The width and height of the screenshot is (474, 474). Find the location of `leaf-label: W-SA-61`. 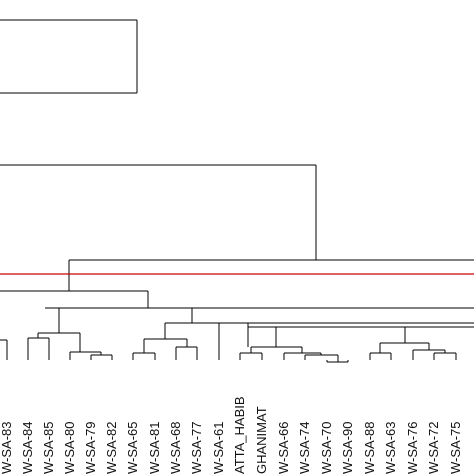

leaf-label: W-SA-61 is located at coordinates (218, 448).